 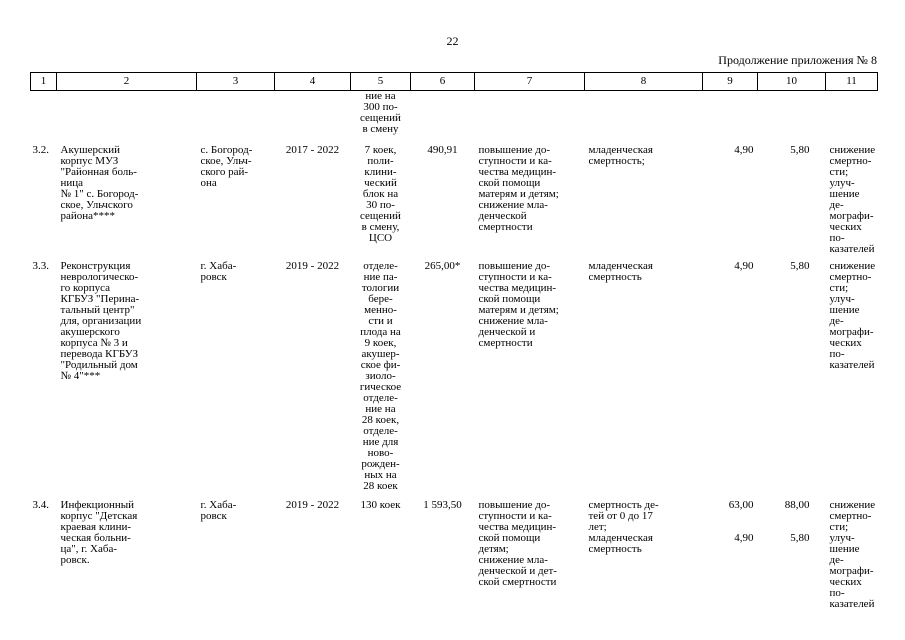 I want to click on cost: 490,91, so click(x=442, y=150).